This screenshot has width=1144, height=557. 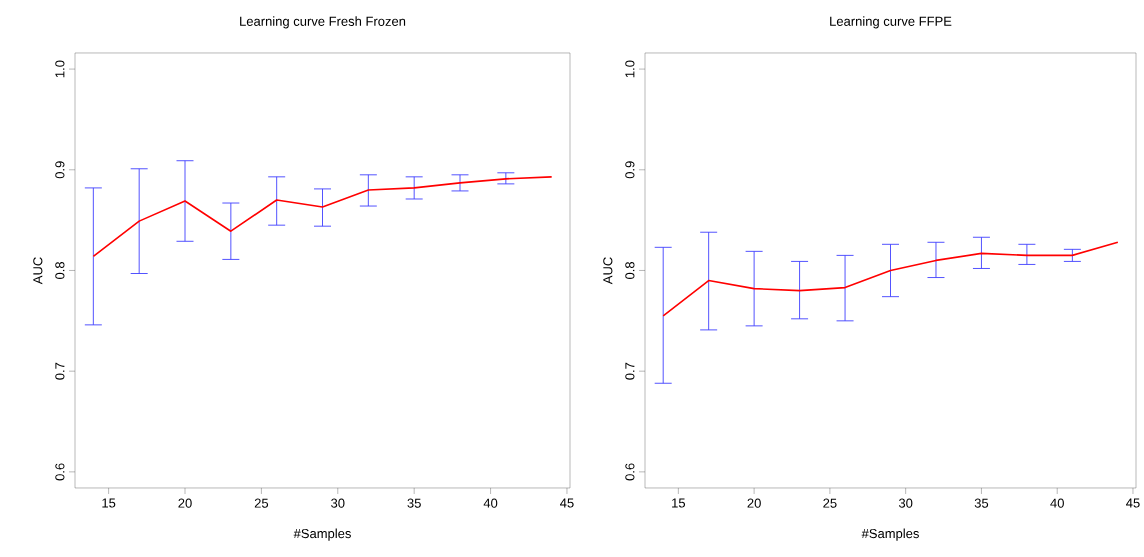 I want to click on chart-title: Learning curve Fresh Frozen, so click(x=323, y=22).